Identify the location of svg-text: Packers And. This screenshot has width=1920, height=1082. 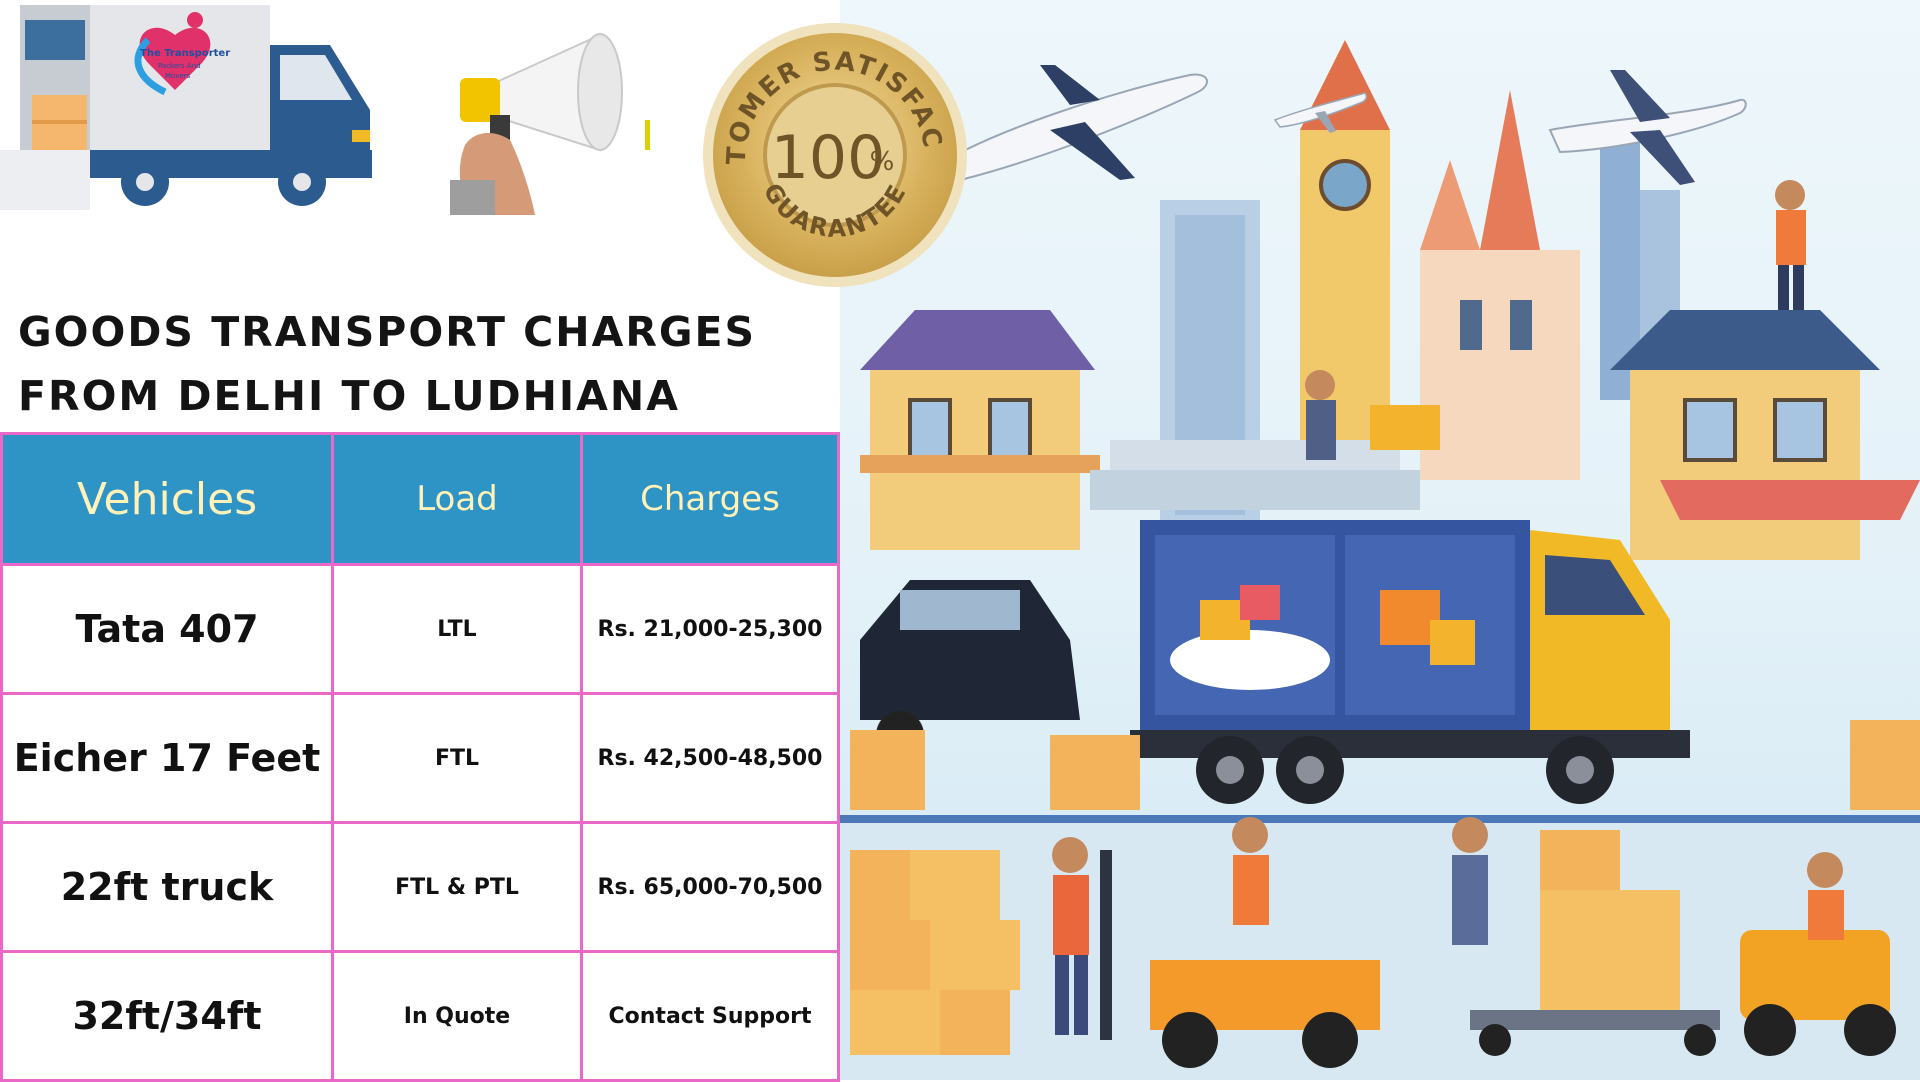
(179, 66).